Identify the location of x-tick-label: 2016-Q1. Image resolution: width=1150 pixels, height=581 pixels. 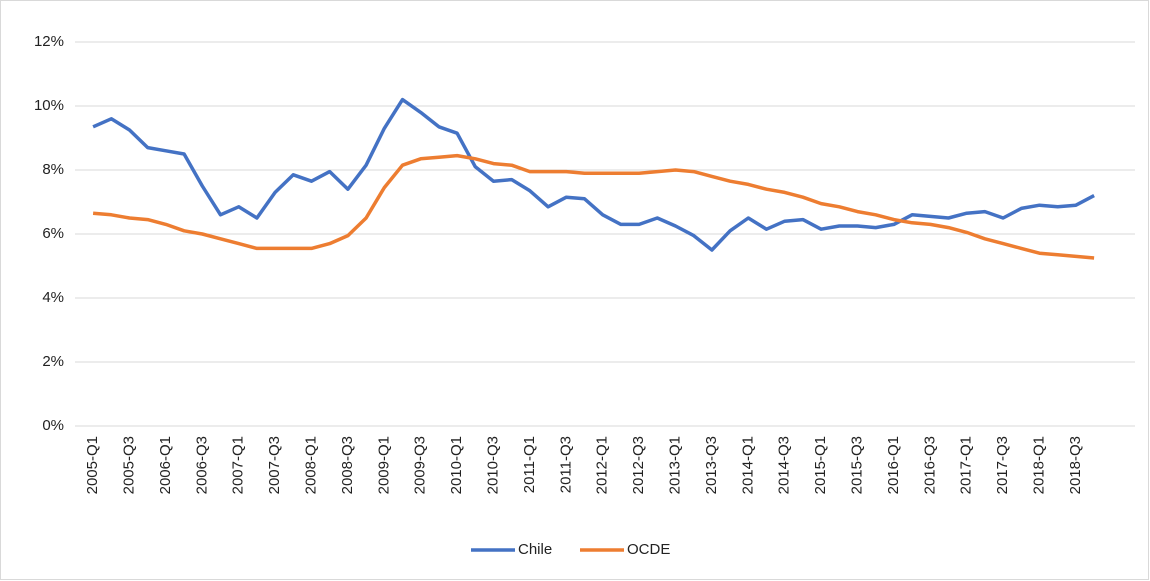
(893, 465).